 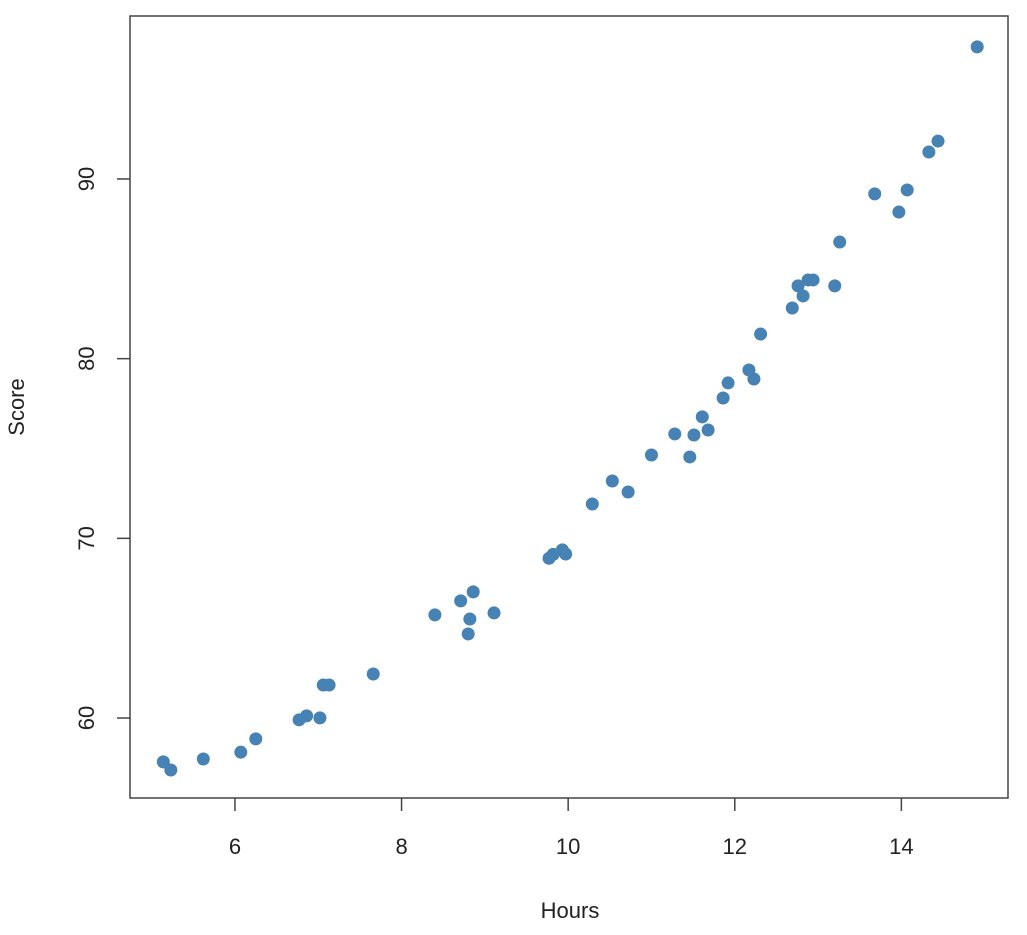 I want to click on x-tick-label: 8, so click(x=401, y=846).